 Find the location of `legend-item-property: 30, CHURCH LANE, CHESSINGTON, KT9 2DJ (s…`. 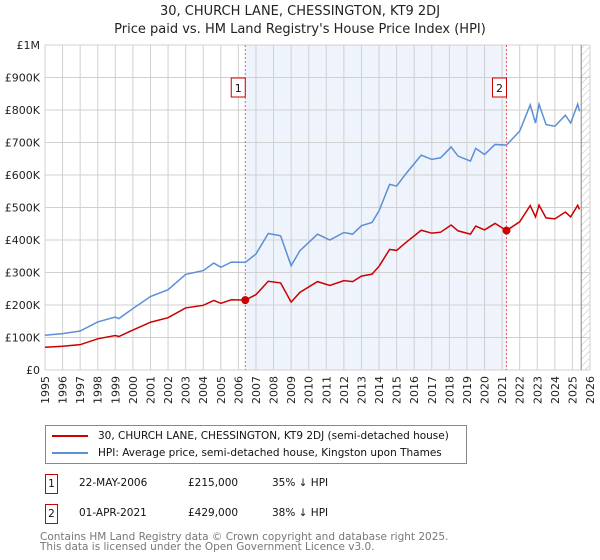

legend-item-property: 30, CHURCH LANE, CHESSINGTON, KT9 2DJ (s… is located at coordinates (250, 436).